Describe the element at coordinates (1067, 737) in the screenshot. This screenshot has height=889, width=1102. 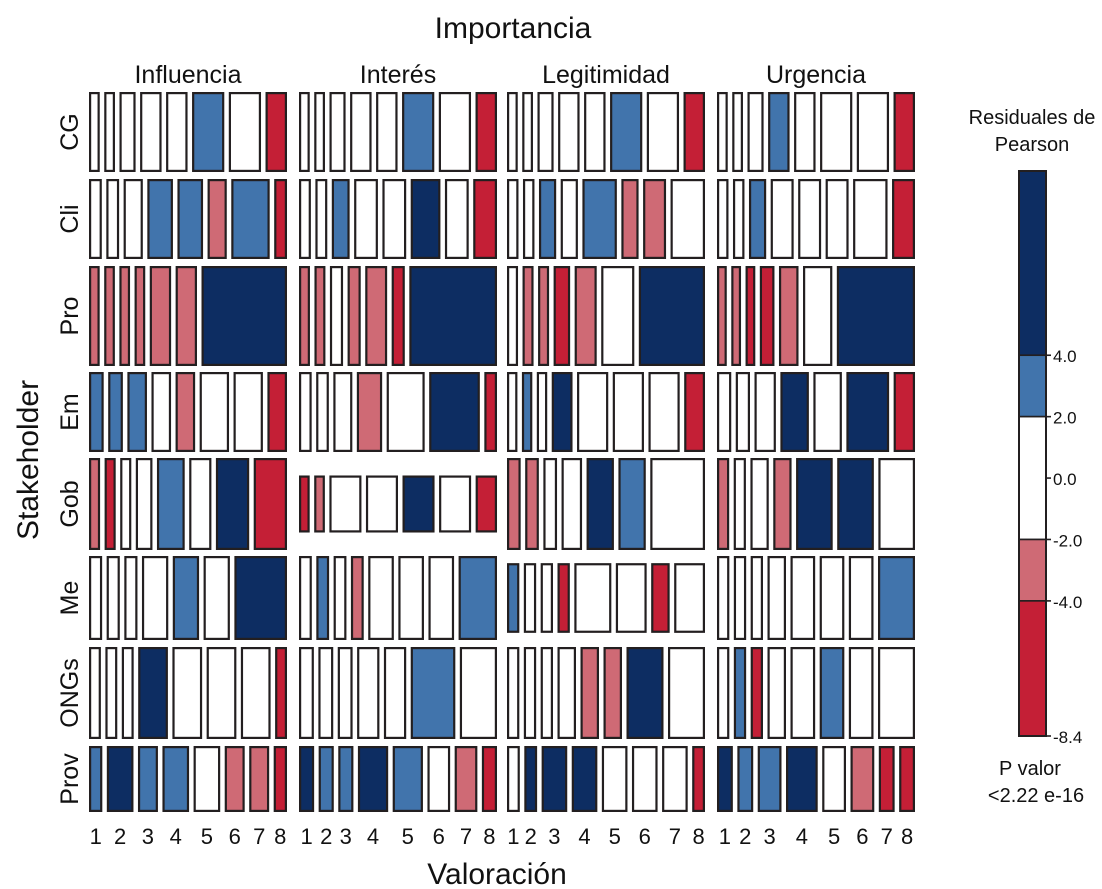
I see `legend-tick-5: -8.4` at that location.